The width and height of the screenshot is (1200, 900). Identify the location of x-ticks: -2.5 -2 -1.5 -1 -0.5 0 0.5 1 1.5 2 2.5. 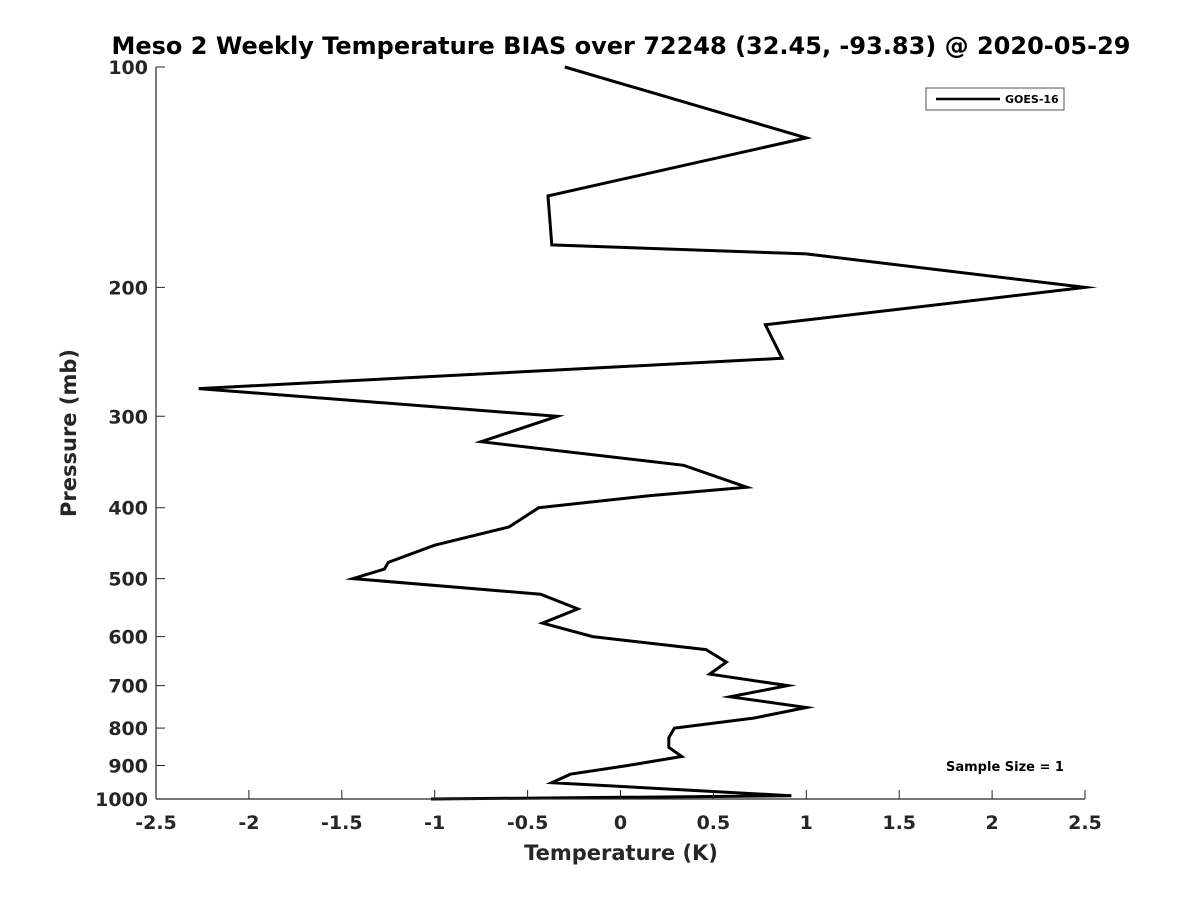
(618, 812).